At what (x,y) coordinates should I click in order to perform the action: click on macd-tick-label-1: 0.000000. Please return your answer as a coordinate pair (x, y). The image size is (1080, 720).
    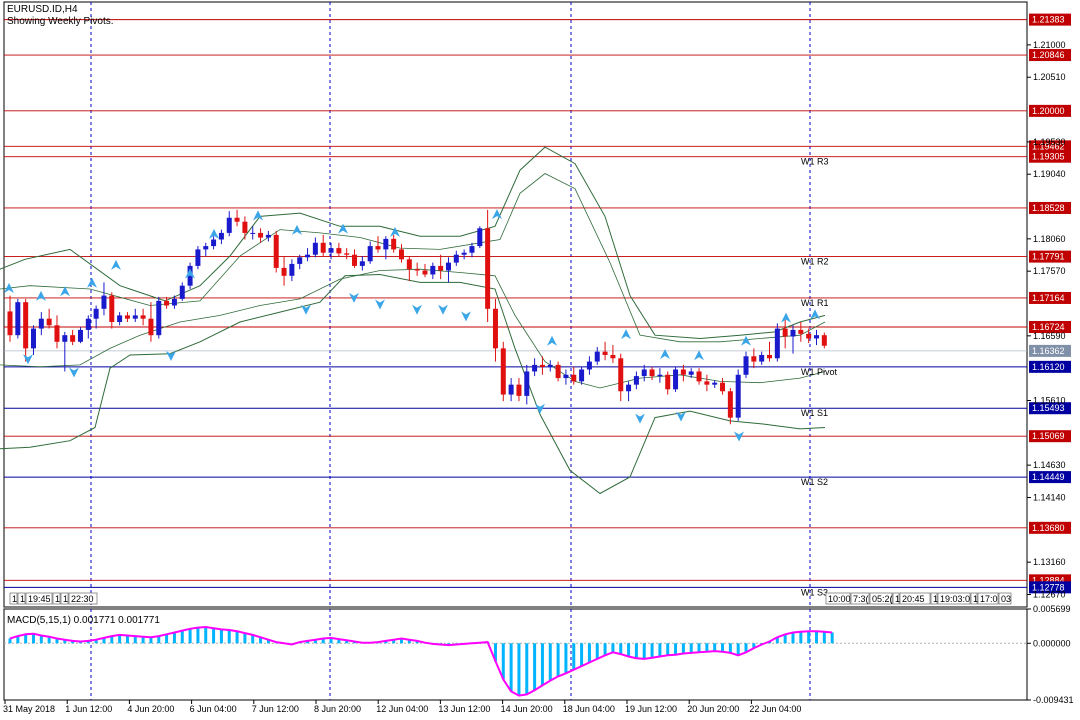
    Looking at the image, I should click on (1052, 643).